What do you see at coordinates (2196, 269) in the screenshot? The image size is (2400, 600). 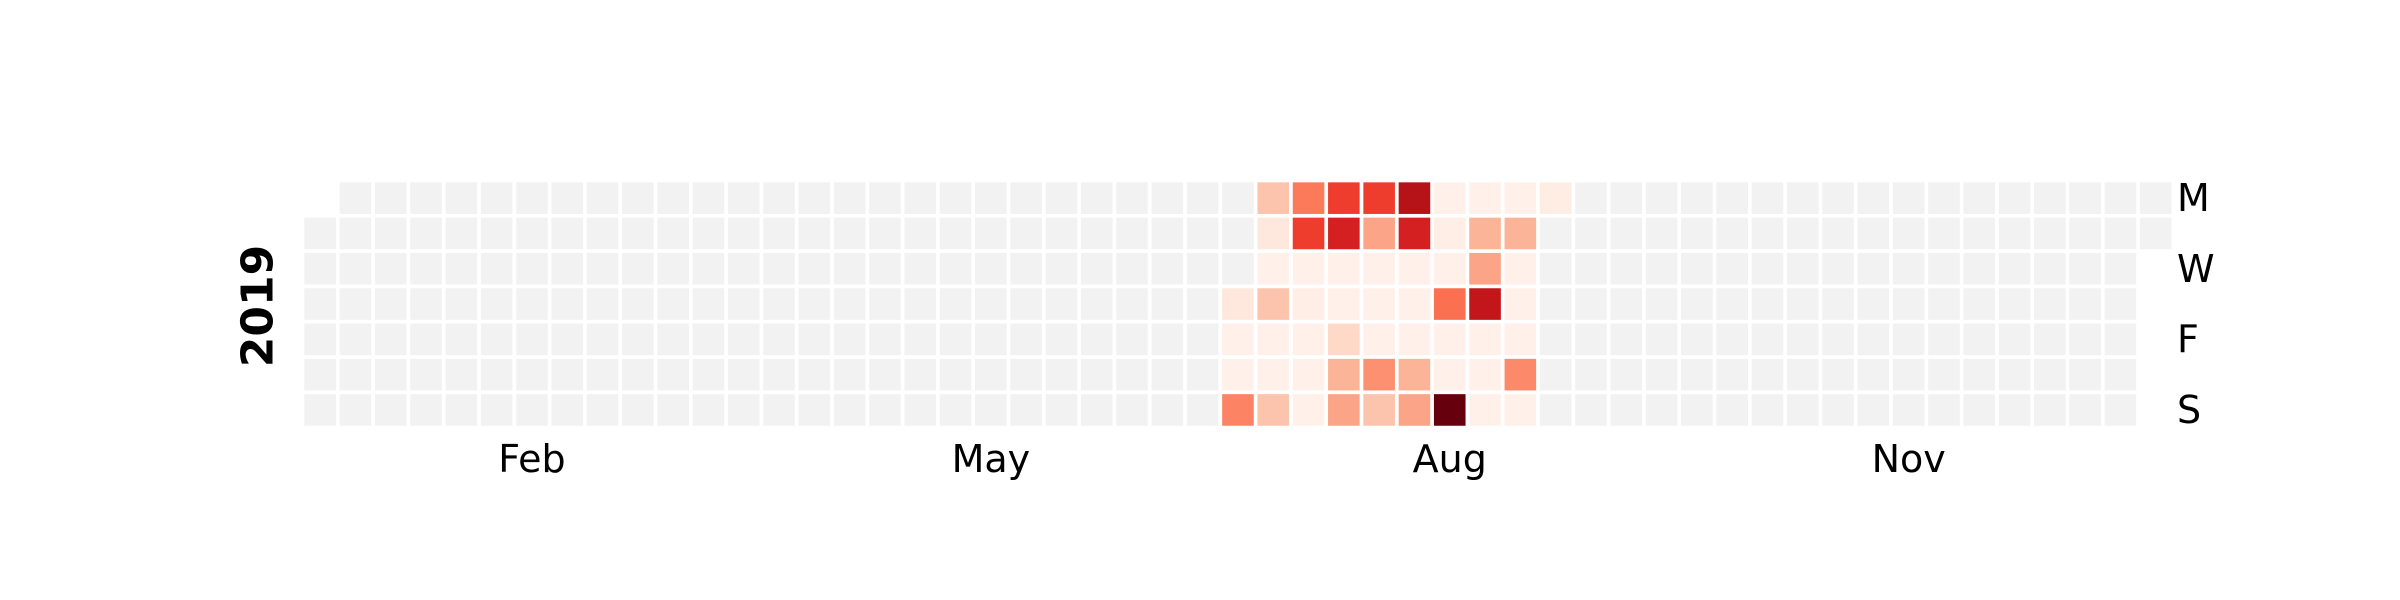 I see `weekday-tick-label: W` at bounding box center [2196, 269].